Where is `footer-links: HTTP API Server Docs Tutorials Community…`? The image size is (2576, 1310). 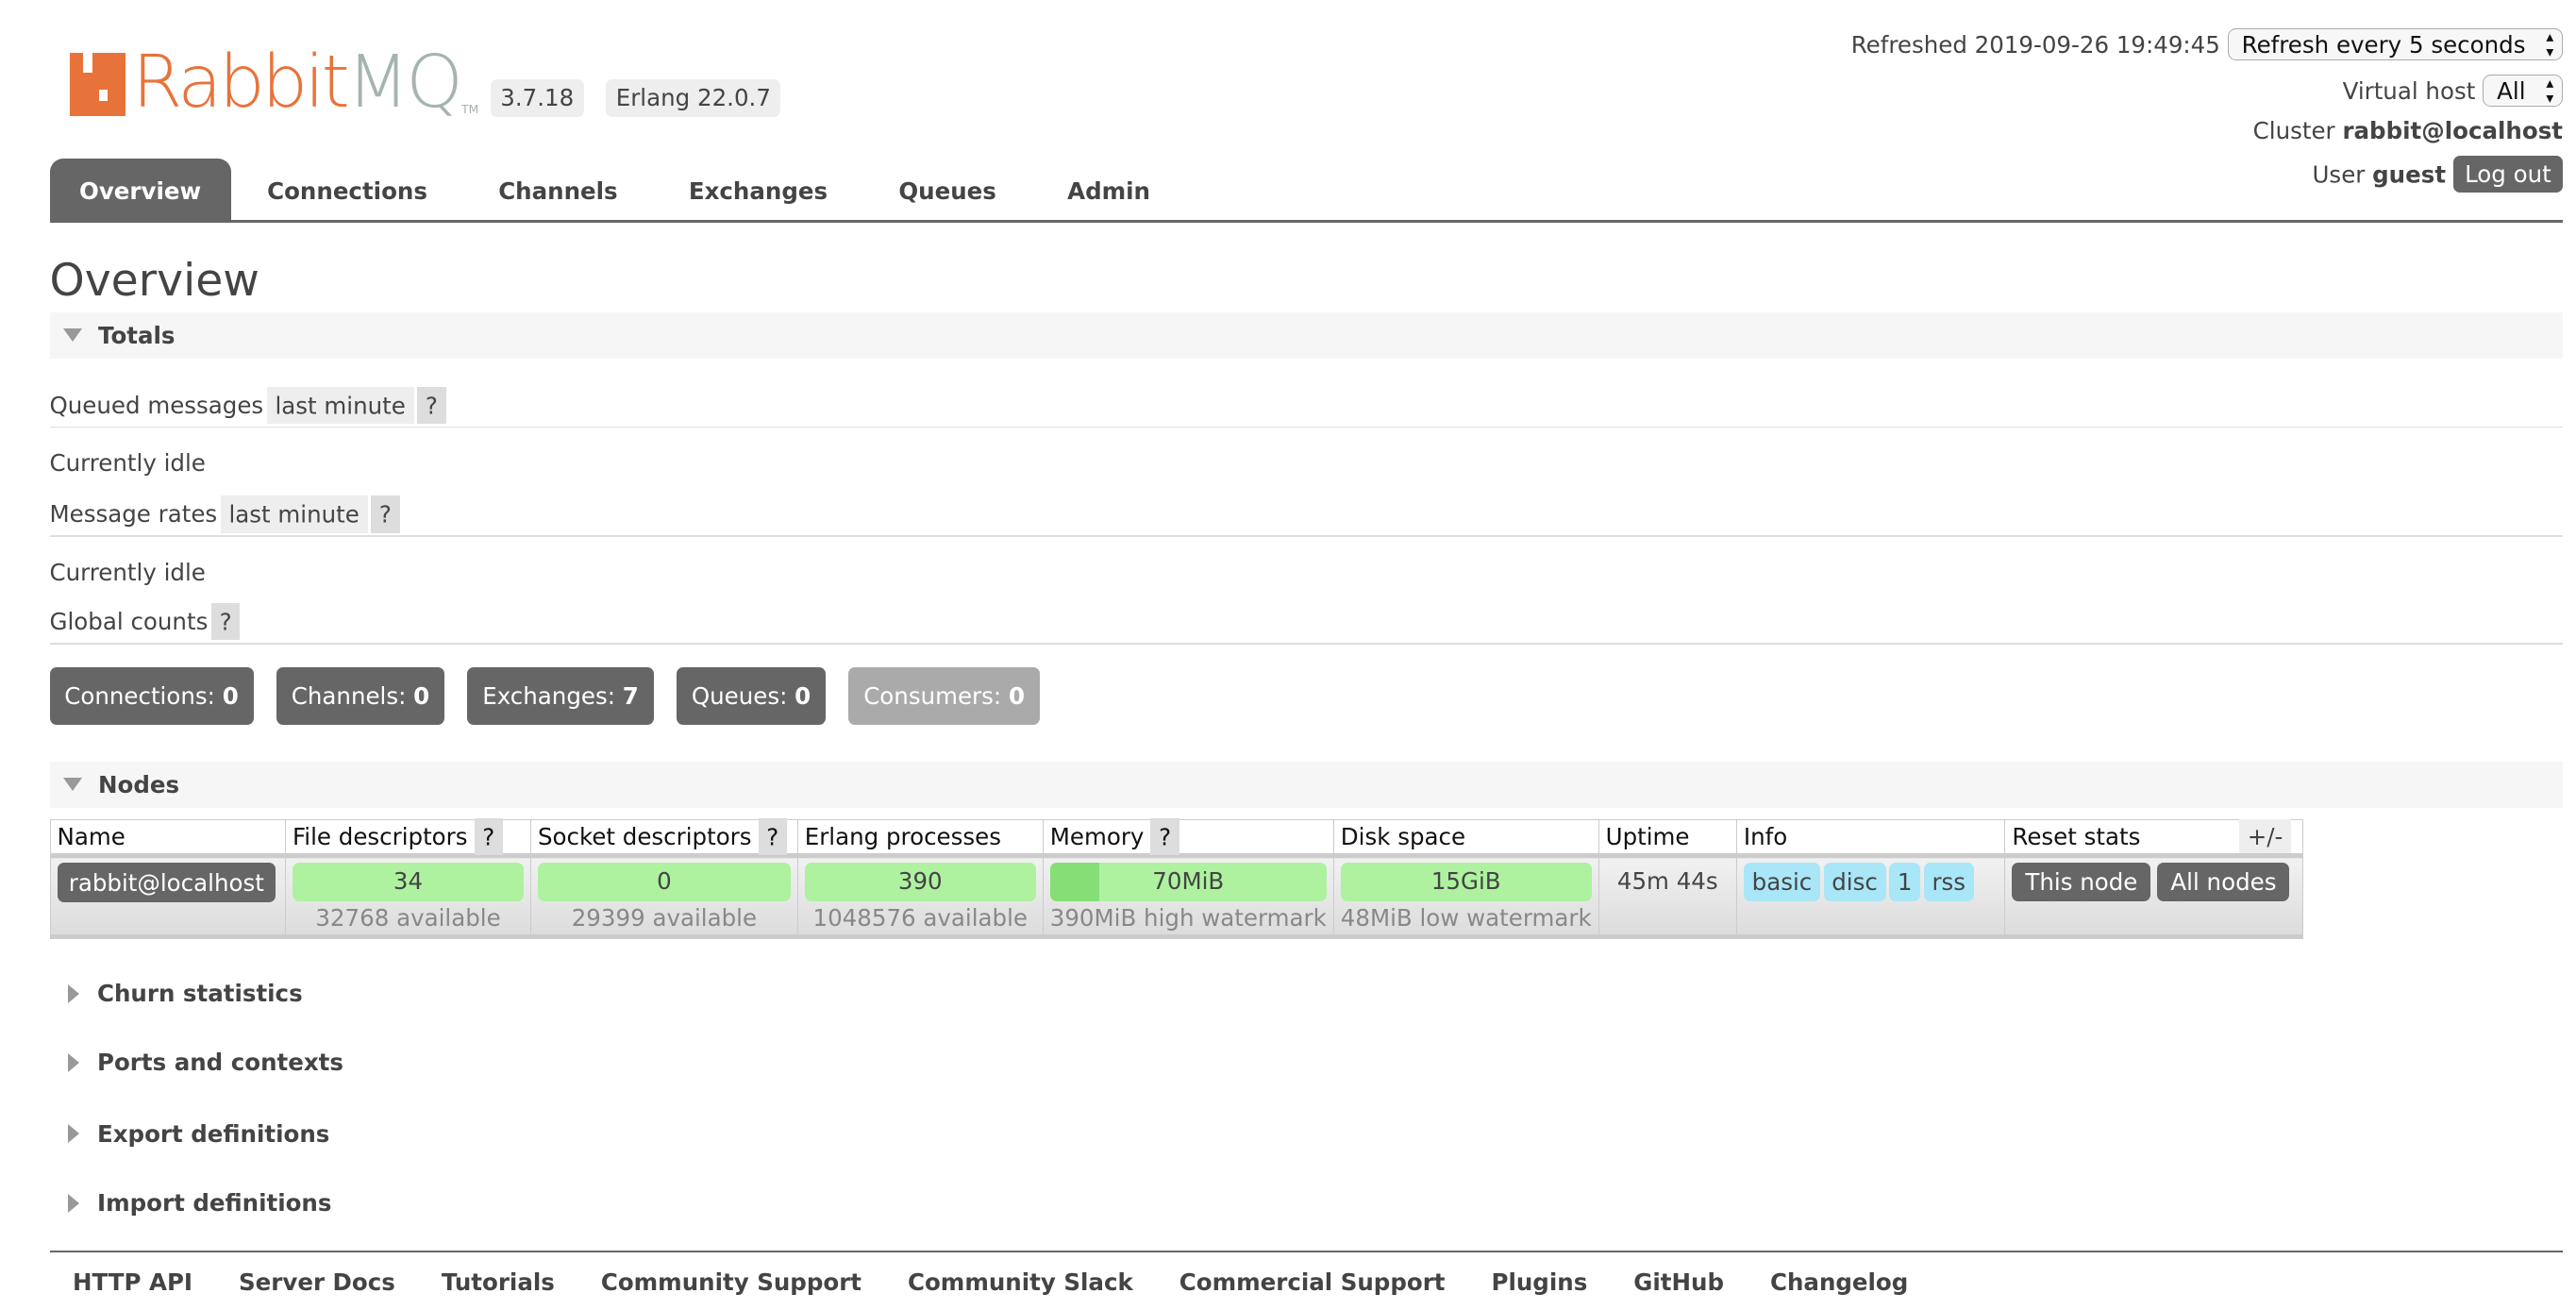
footer-links: HTTP API Server Docs Tutorials Community… is located at coordinates (991, 1282).